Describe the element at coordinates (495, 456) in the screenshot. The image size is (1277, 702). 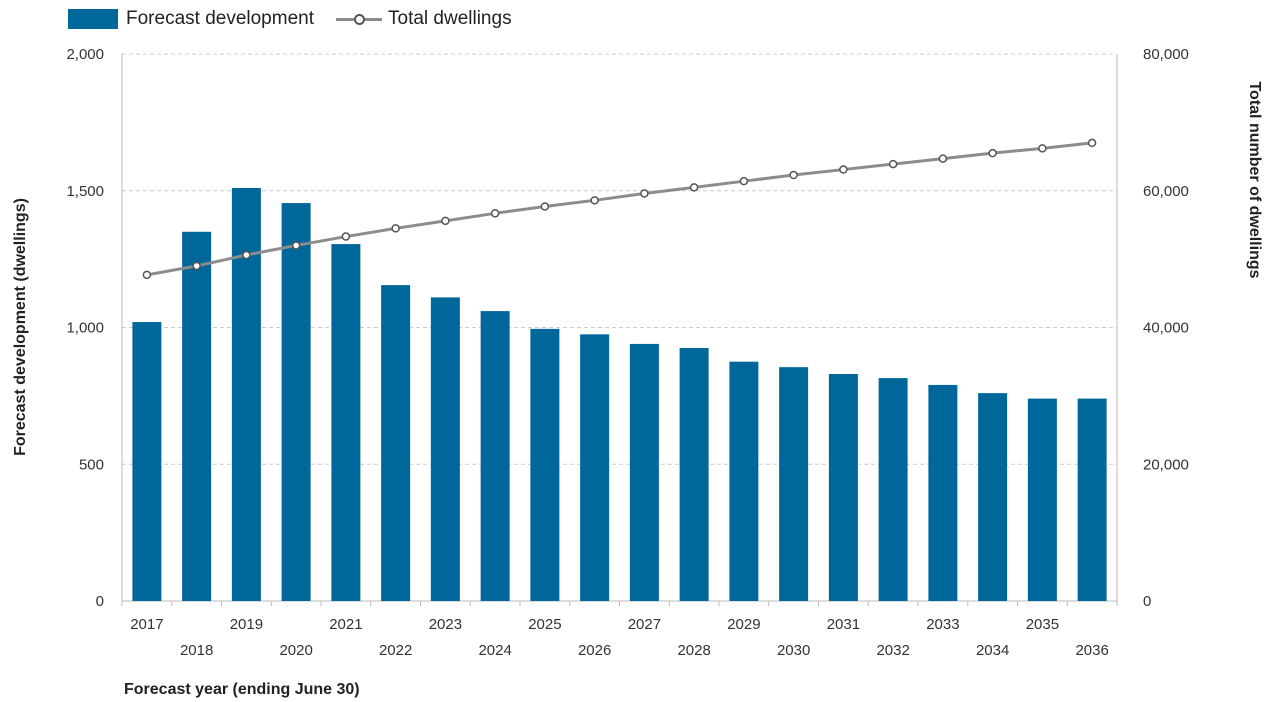
I see `bar-2024` at that location.